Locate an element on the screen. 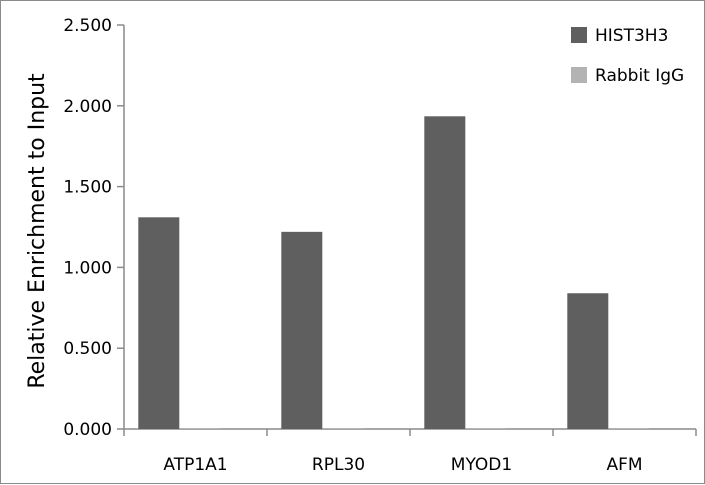 This screenshot has height=485, width=705. y-tick-label: 1.500 is located at coordinates (87, 188).